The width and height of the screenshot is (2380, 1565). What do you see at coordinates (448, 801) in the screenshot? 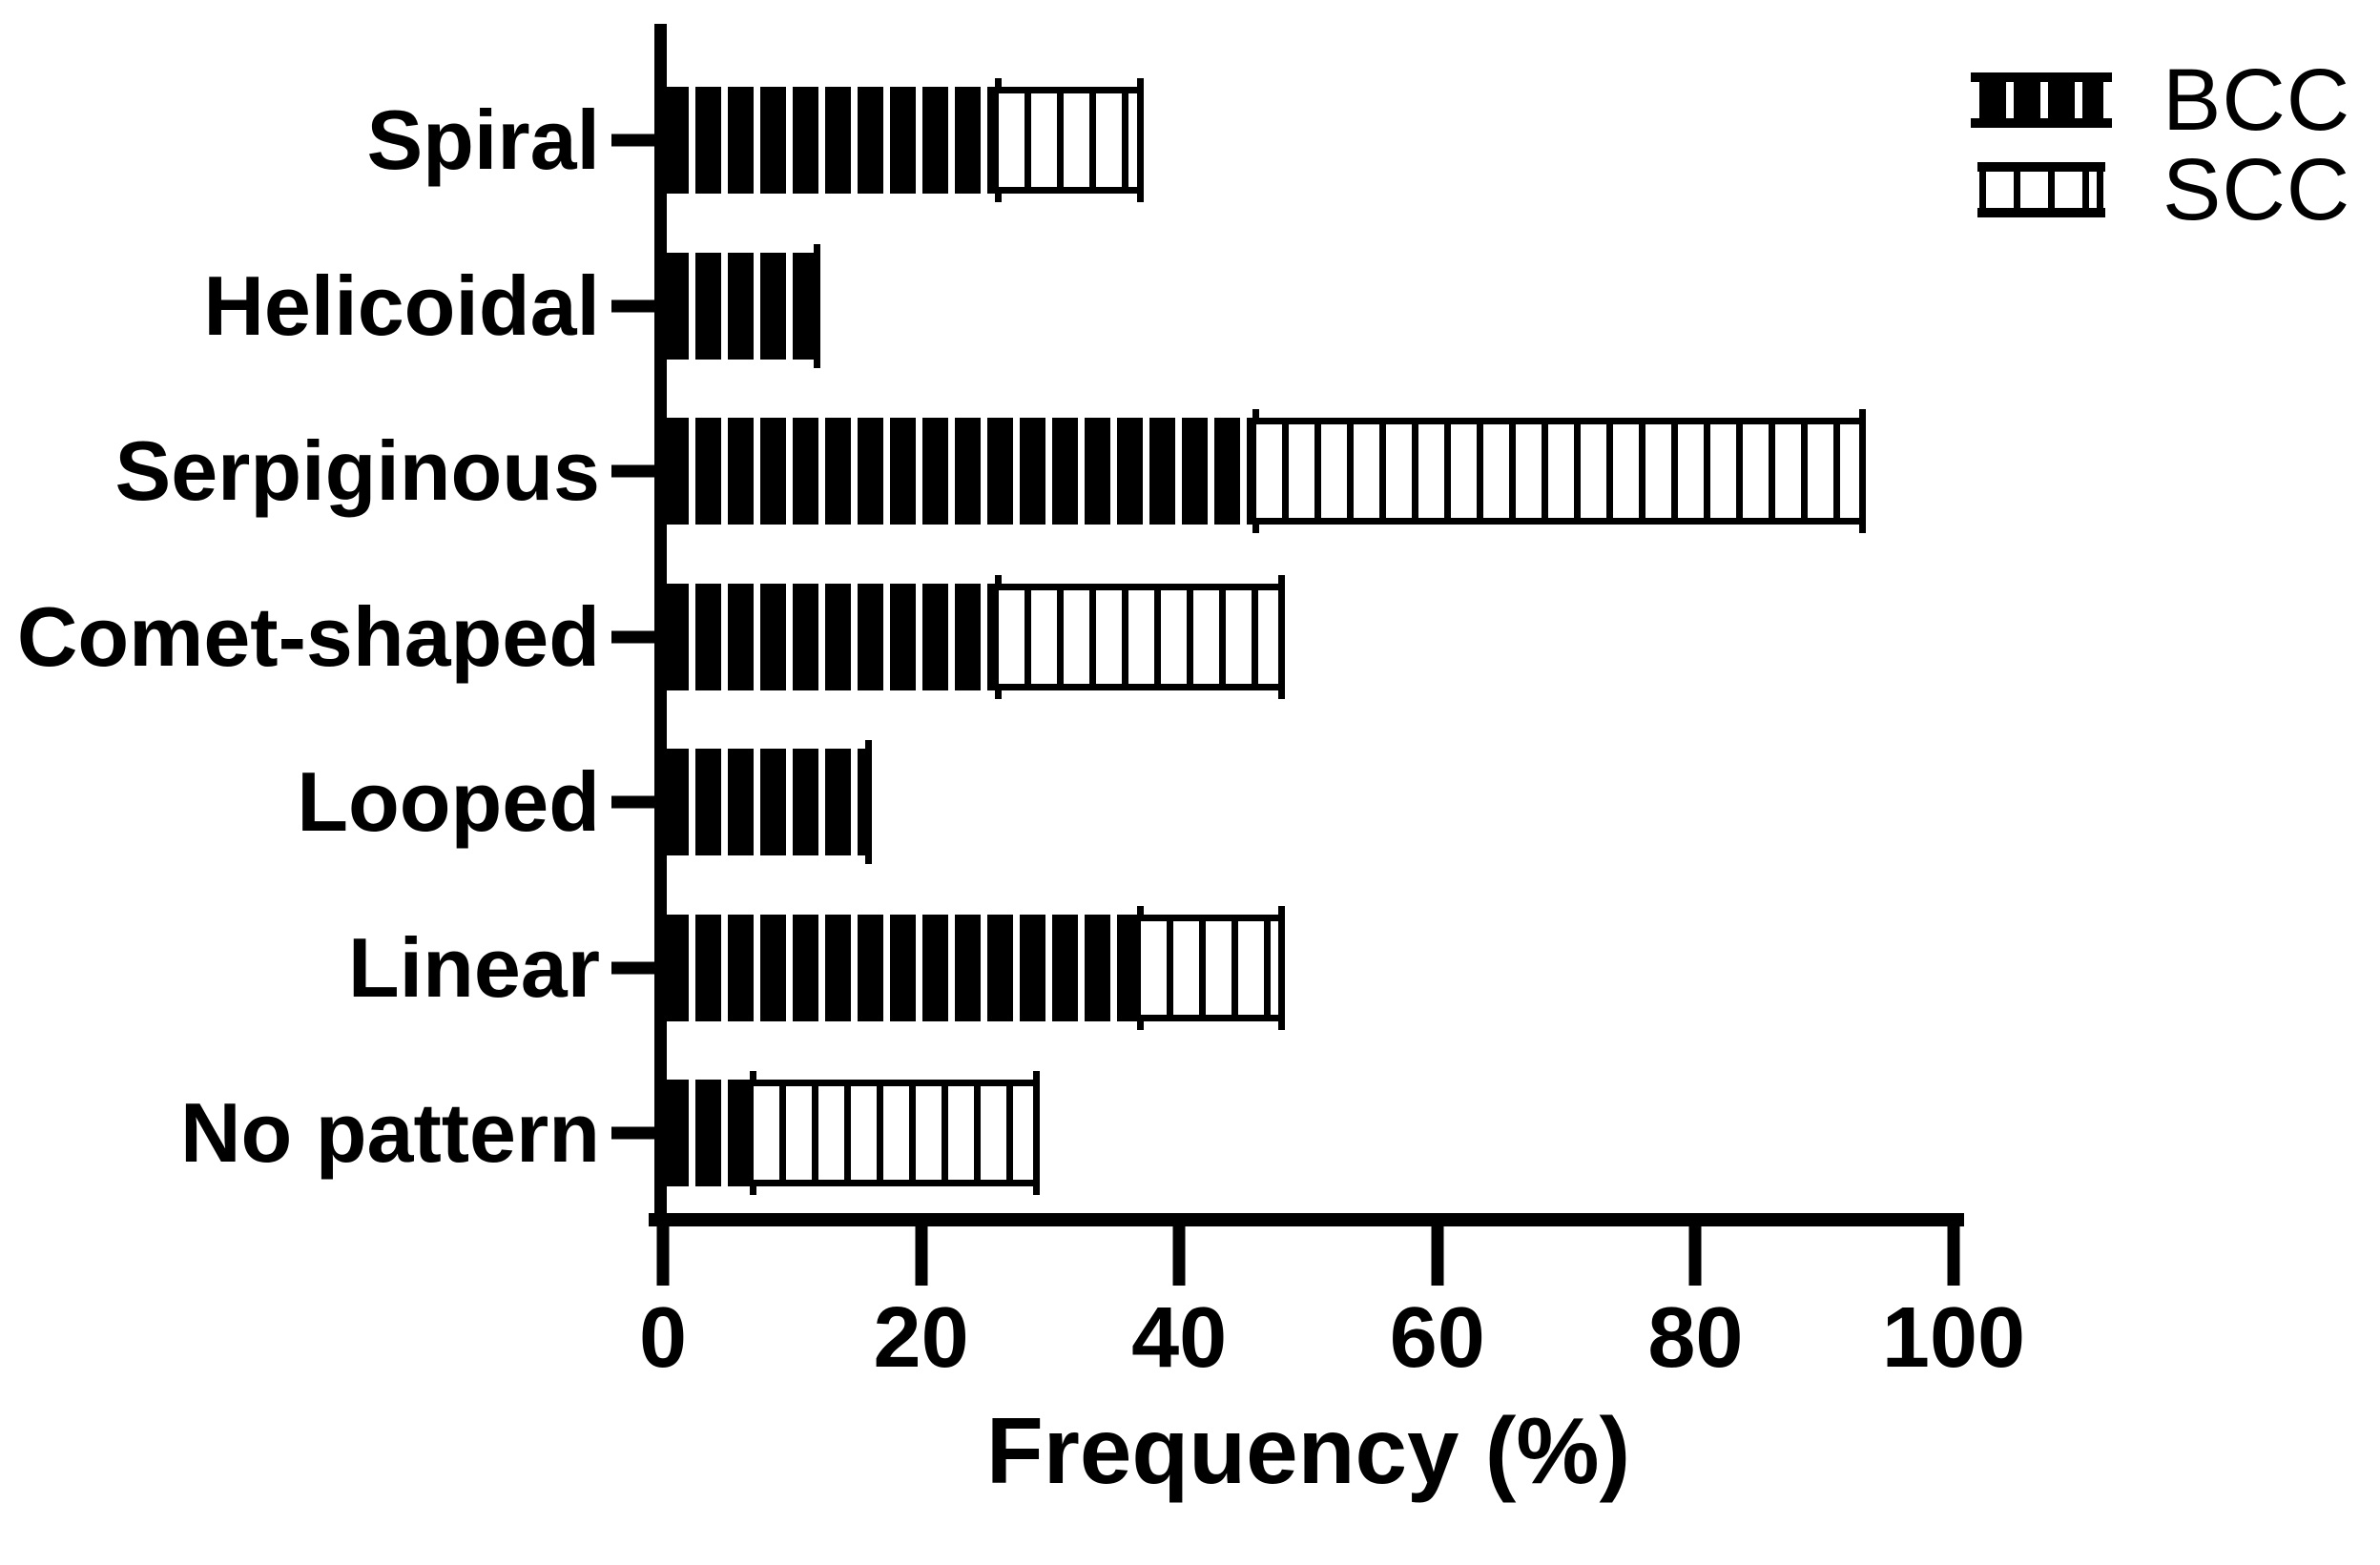
I see `category-label: Looped` at bounding box center [448, 801].